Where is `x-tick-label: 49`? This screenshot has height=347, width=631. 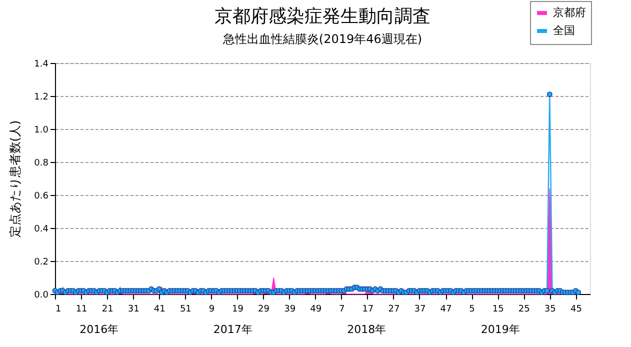 x-tick-label: 49 is located at coordinates (316, 309).